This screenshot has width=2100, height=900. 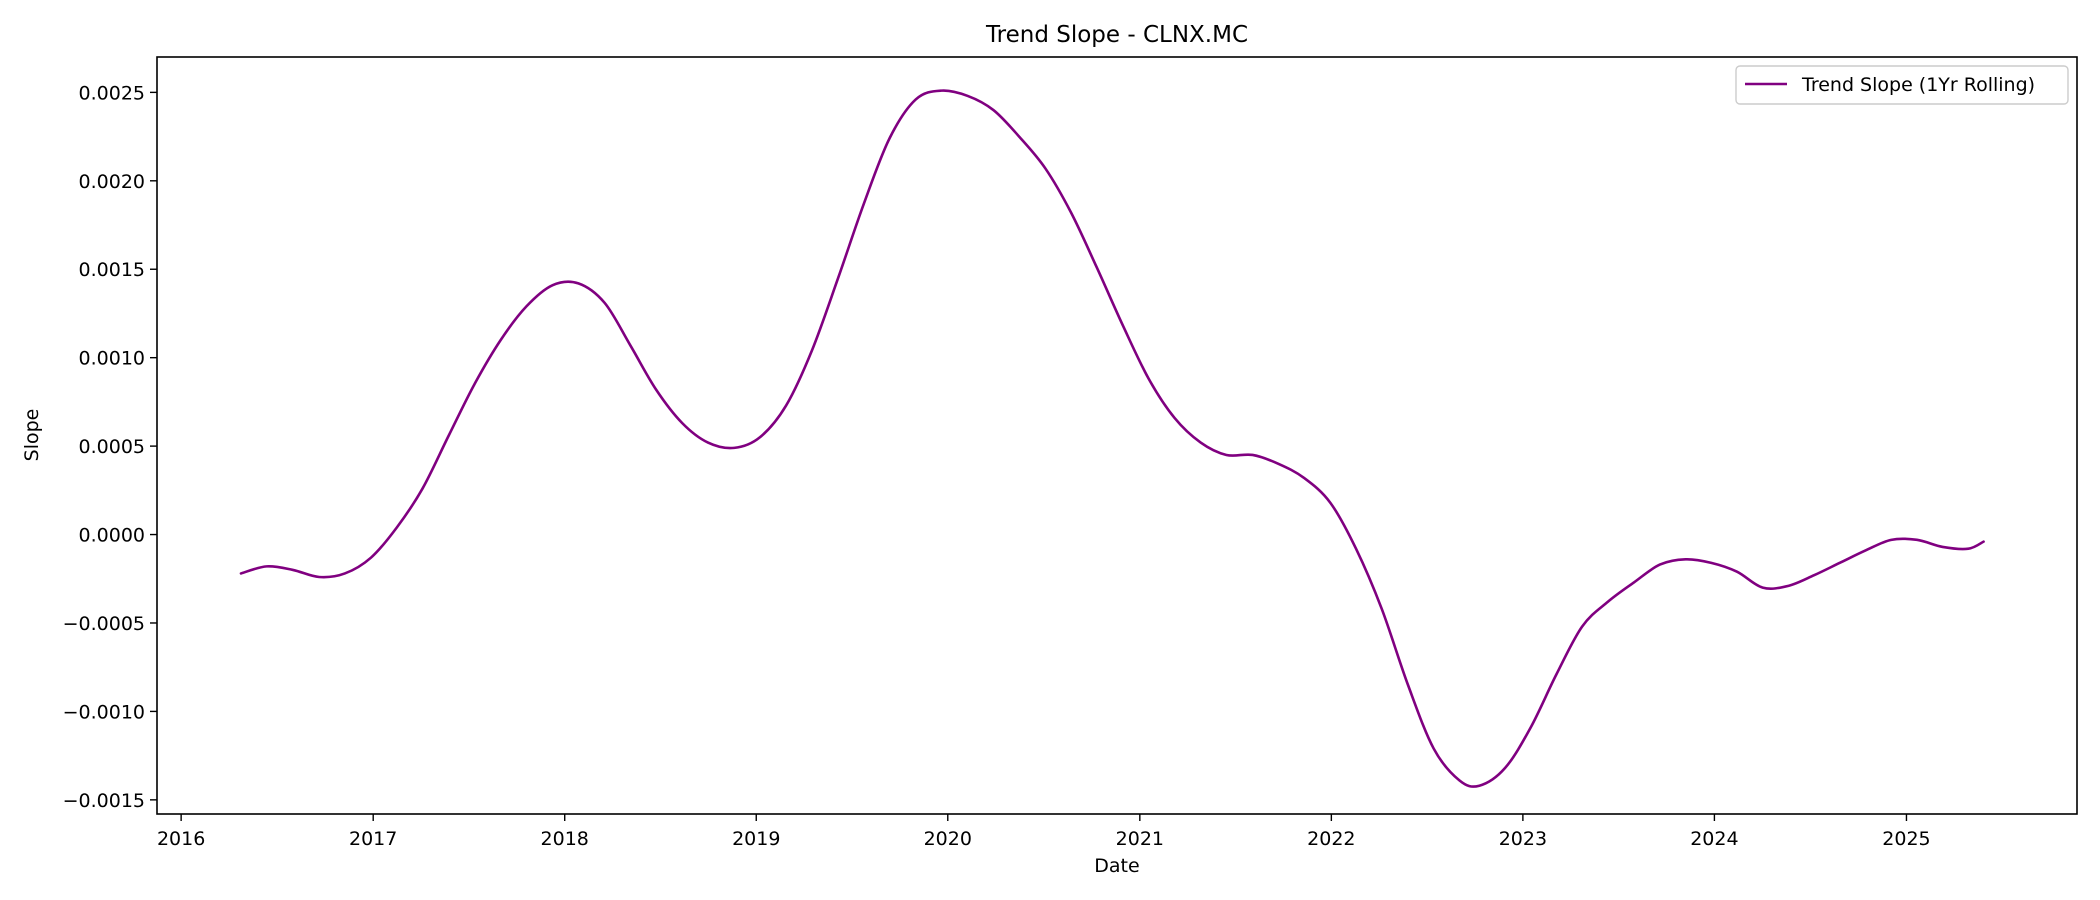 What do you see at coordinates (112, 93) in the screenshot?
I see `y-tick-label: 0.0025` at bounding box center [112, 93].